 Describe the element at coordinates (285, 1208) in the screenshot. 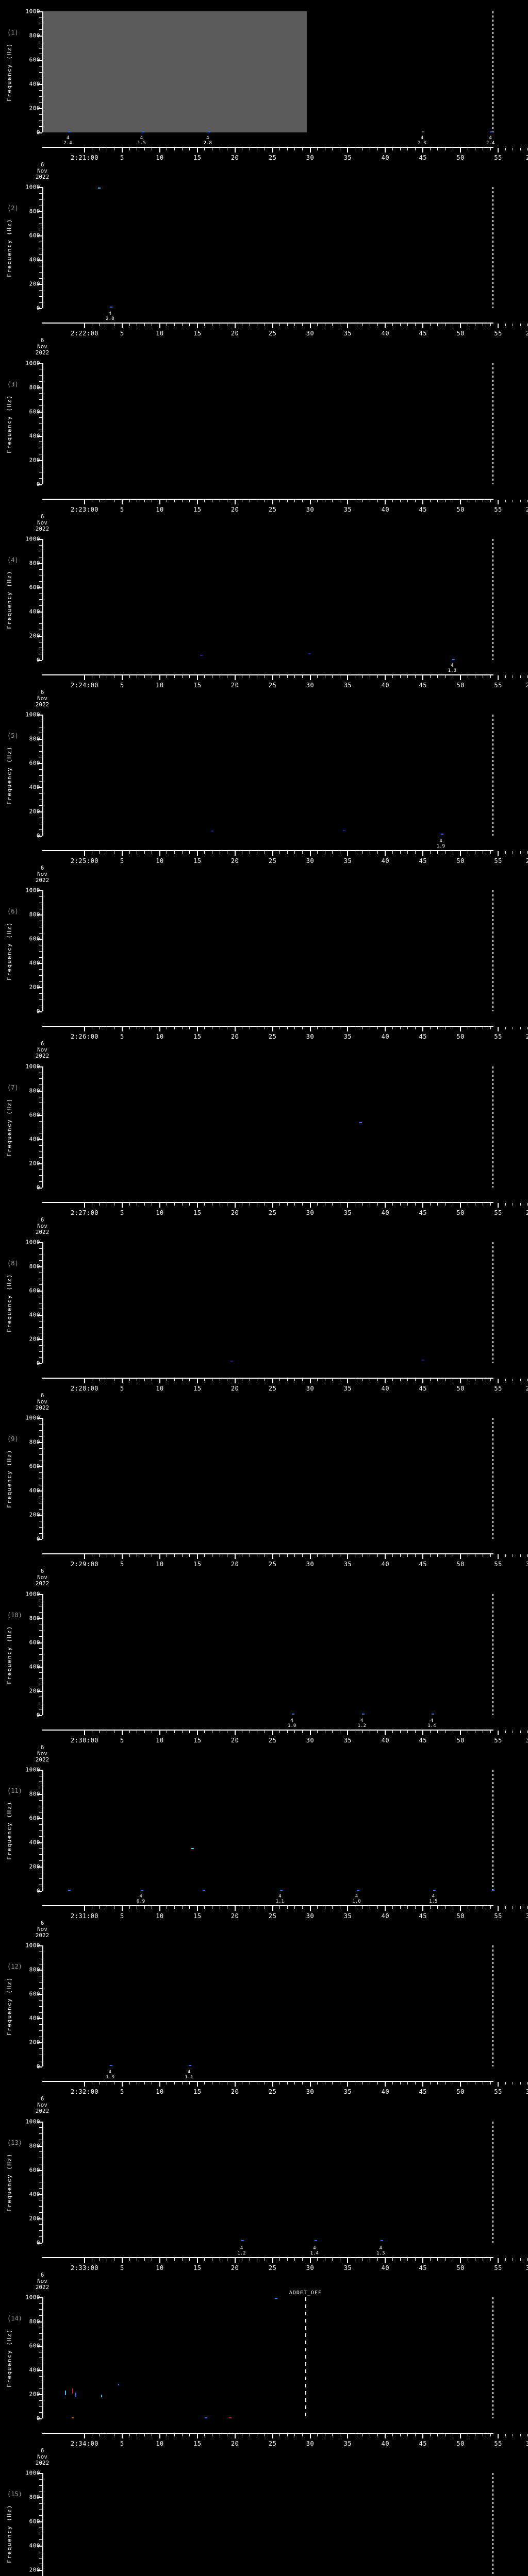

I see `x-axis-line: 5 10 15 20 25 30 35 40 45 50 55 2:27:00 28:00` at that location.